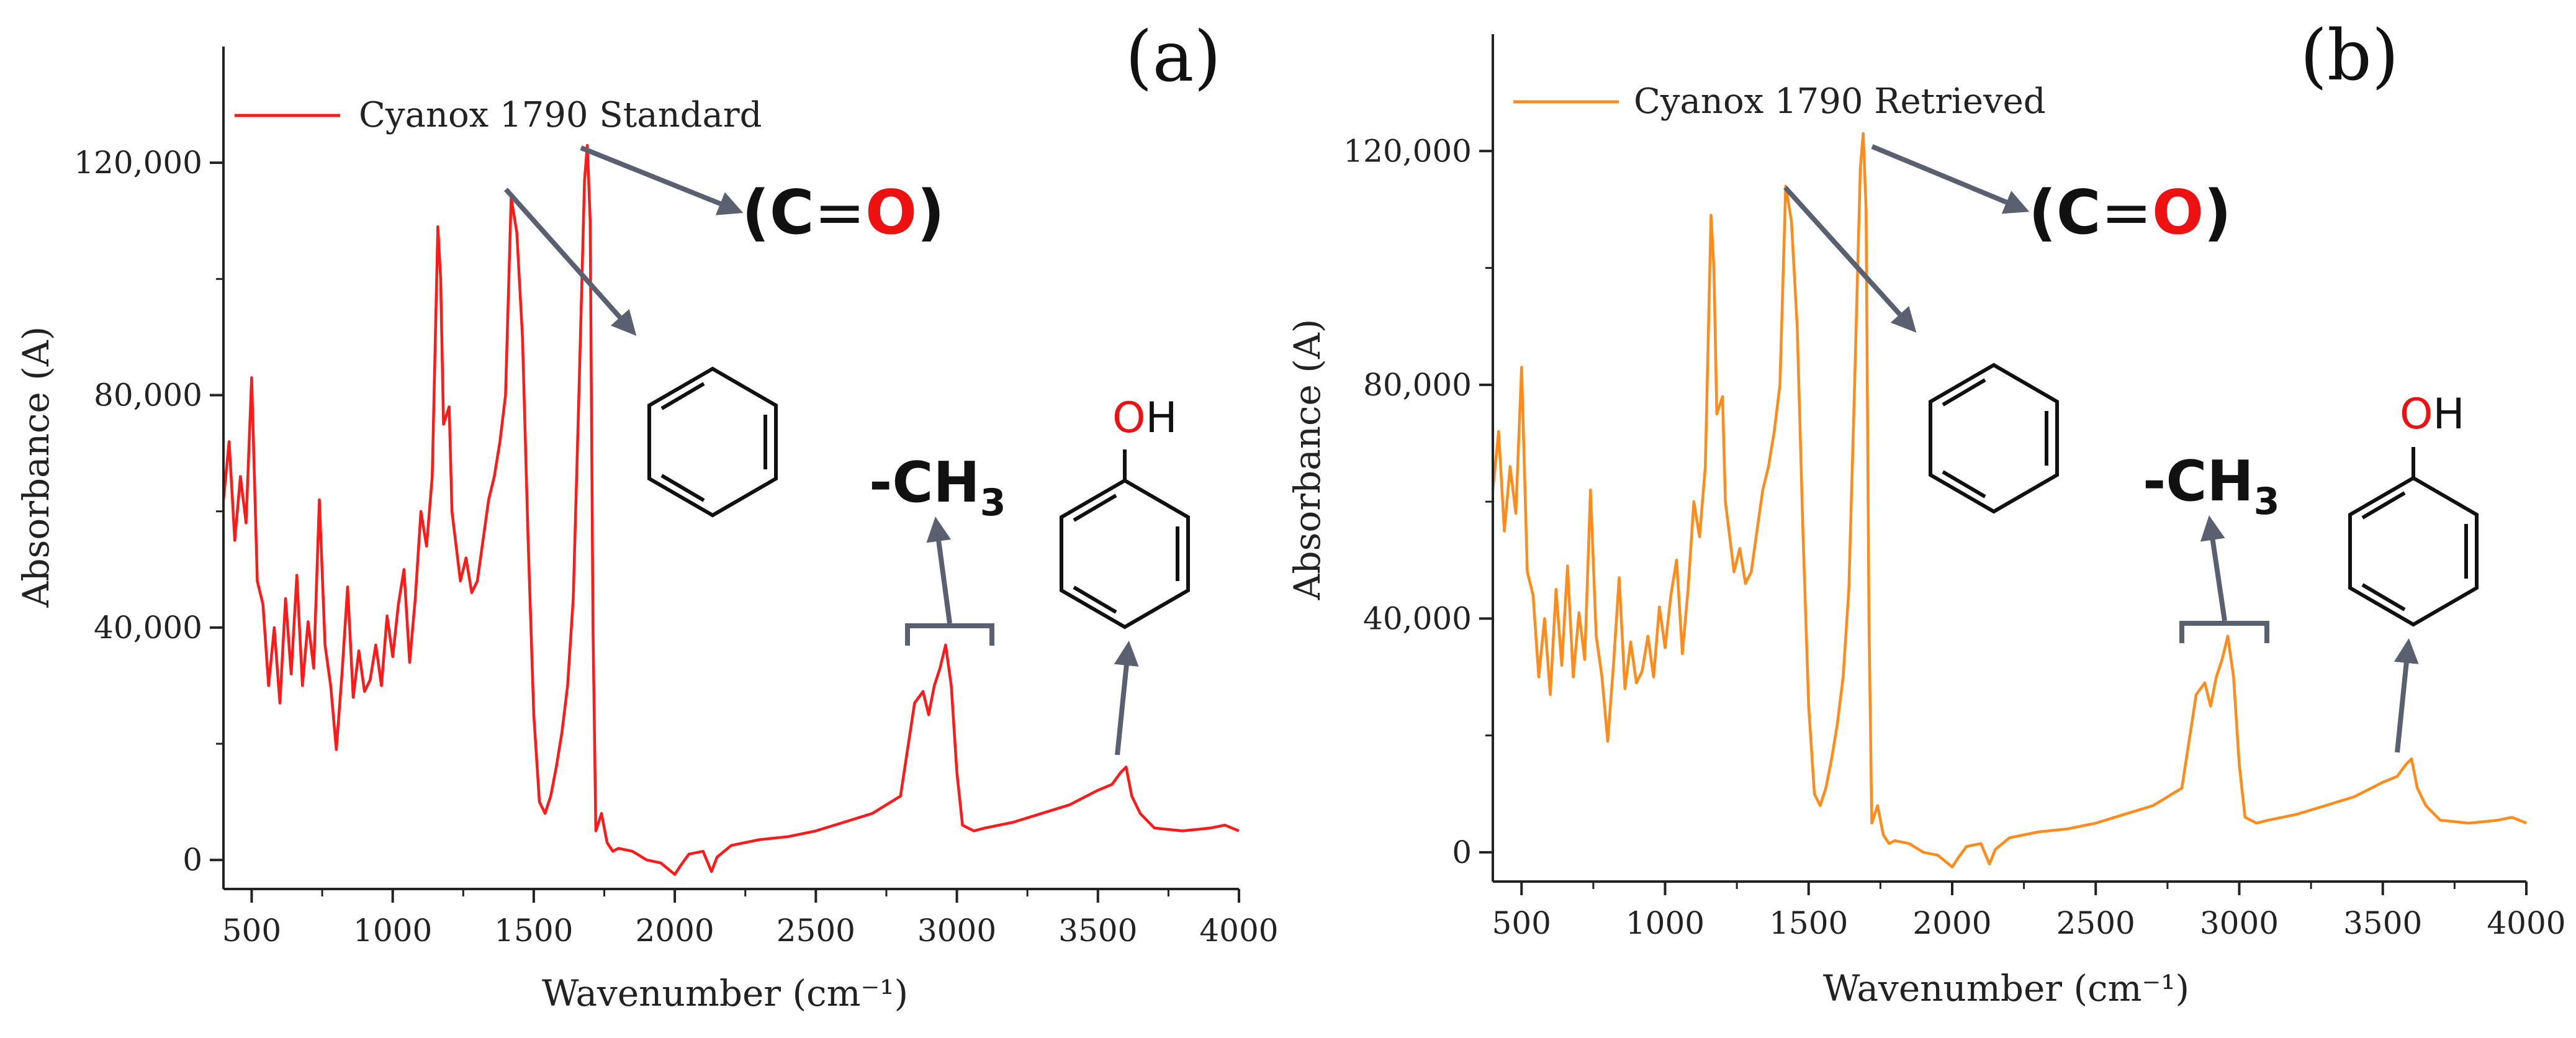 This screenshot has height=1038, width=2576. What do you see at coordinates (1173, 57) in the screenshot?
I see `panel-label: (a)` at bounding box center [1173, 57].